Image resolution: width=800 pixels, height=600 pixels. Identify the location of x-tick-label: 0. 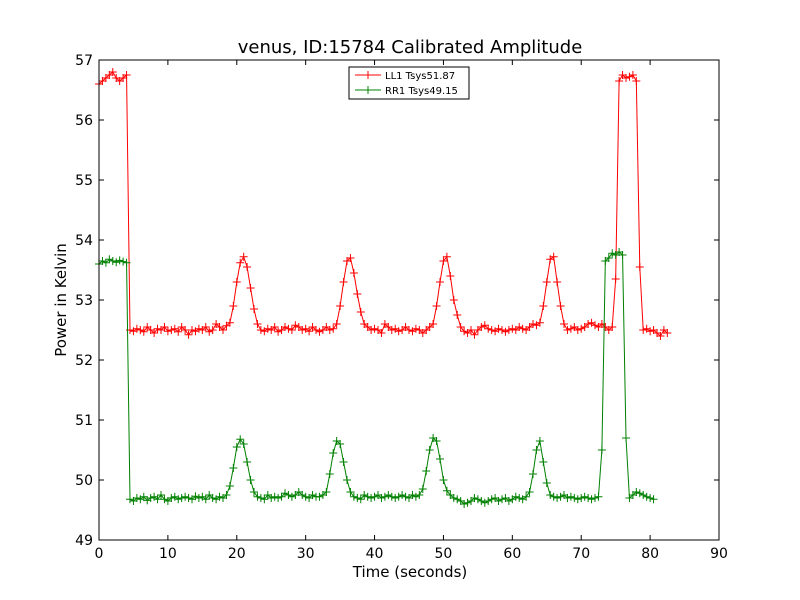
(99, 554).